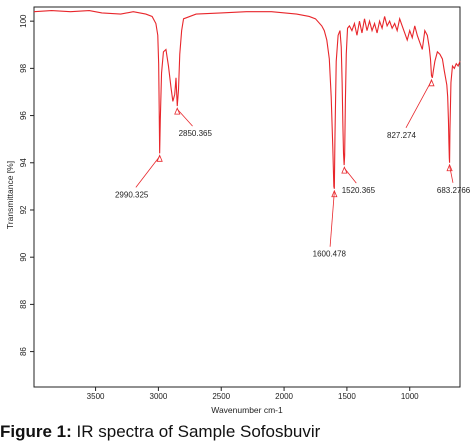 This screenshot has width=474, height=443. Describe the element at coordinates (359, 190) in the screenshot. I see `peak-label: 1520.365` at that location.